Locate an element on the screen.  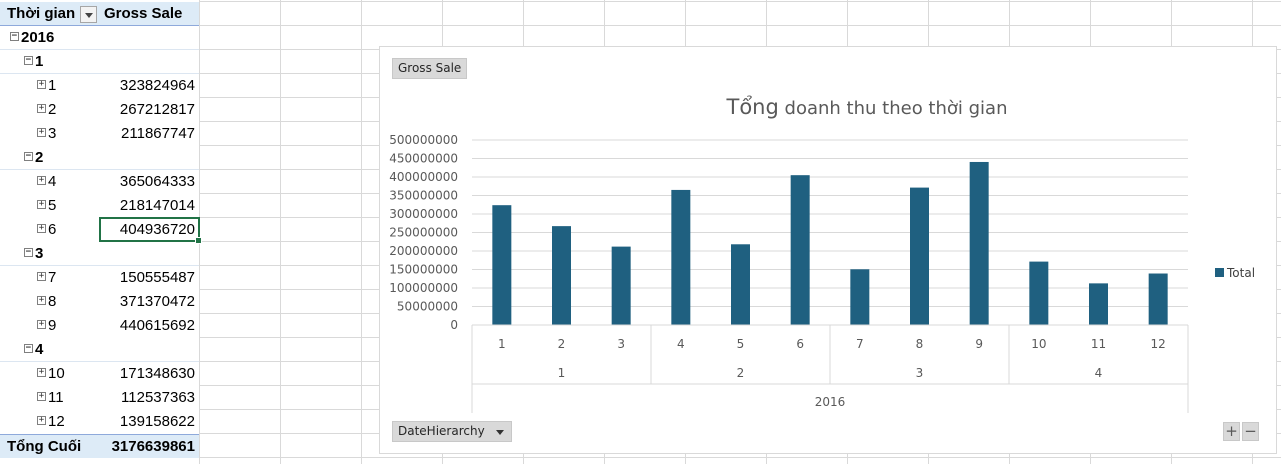
legend-swatch is located at coordinates (1219, 272).